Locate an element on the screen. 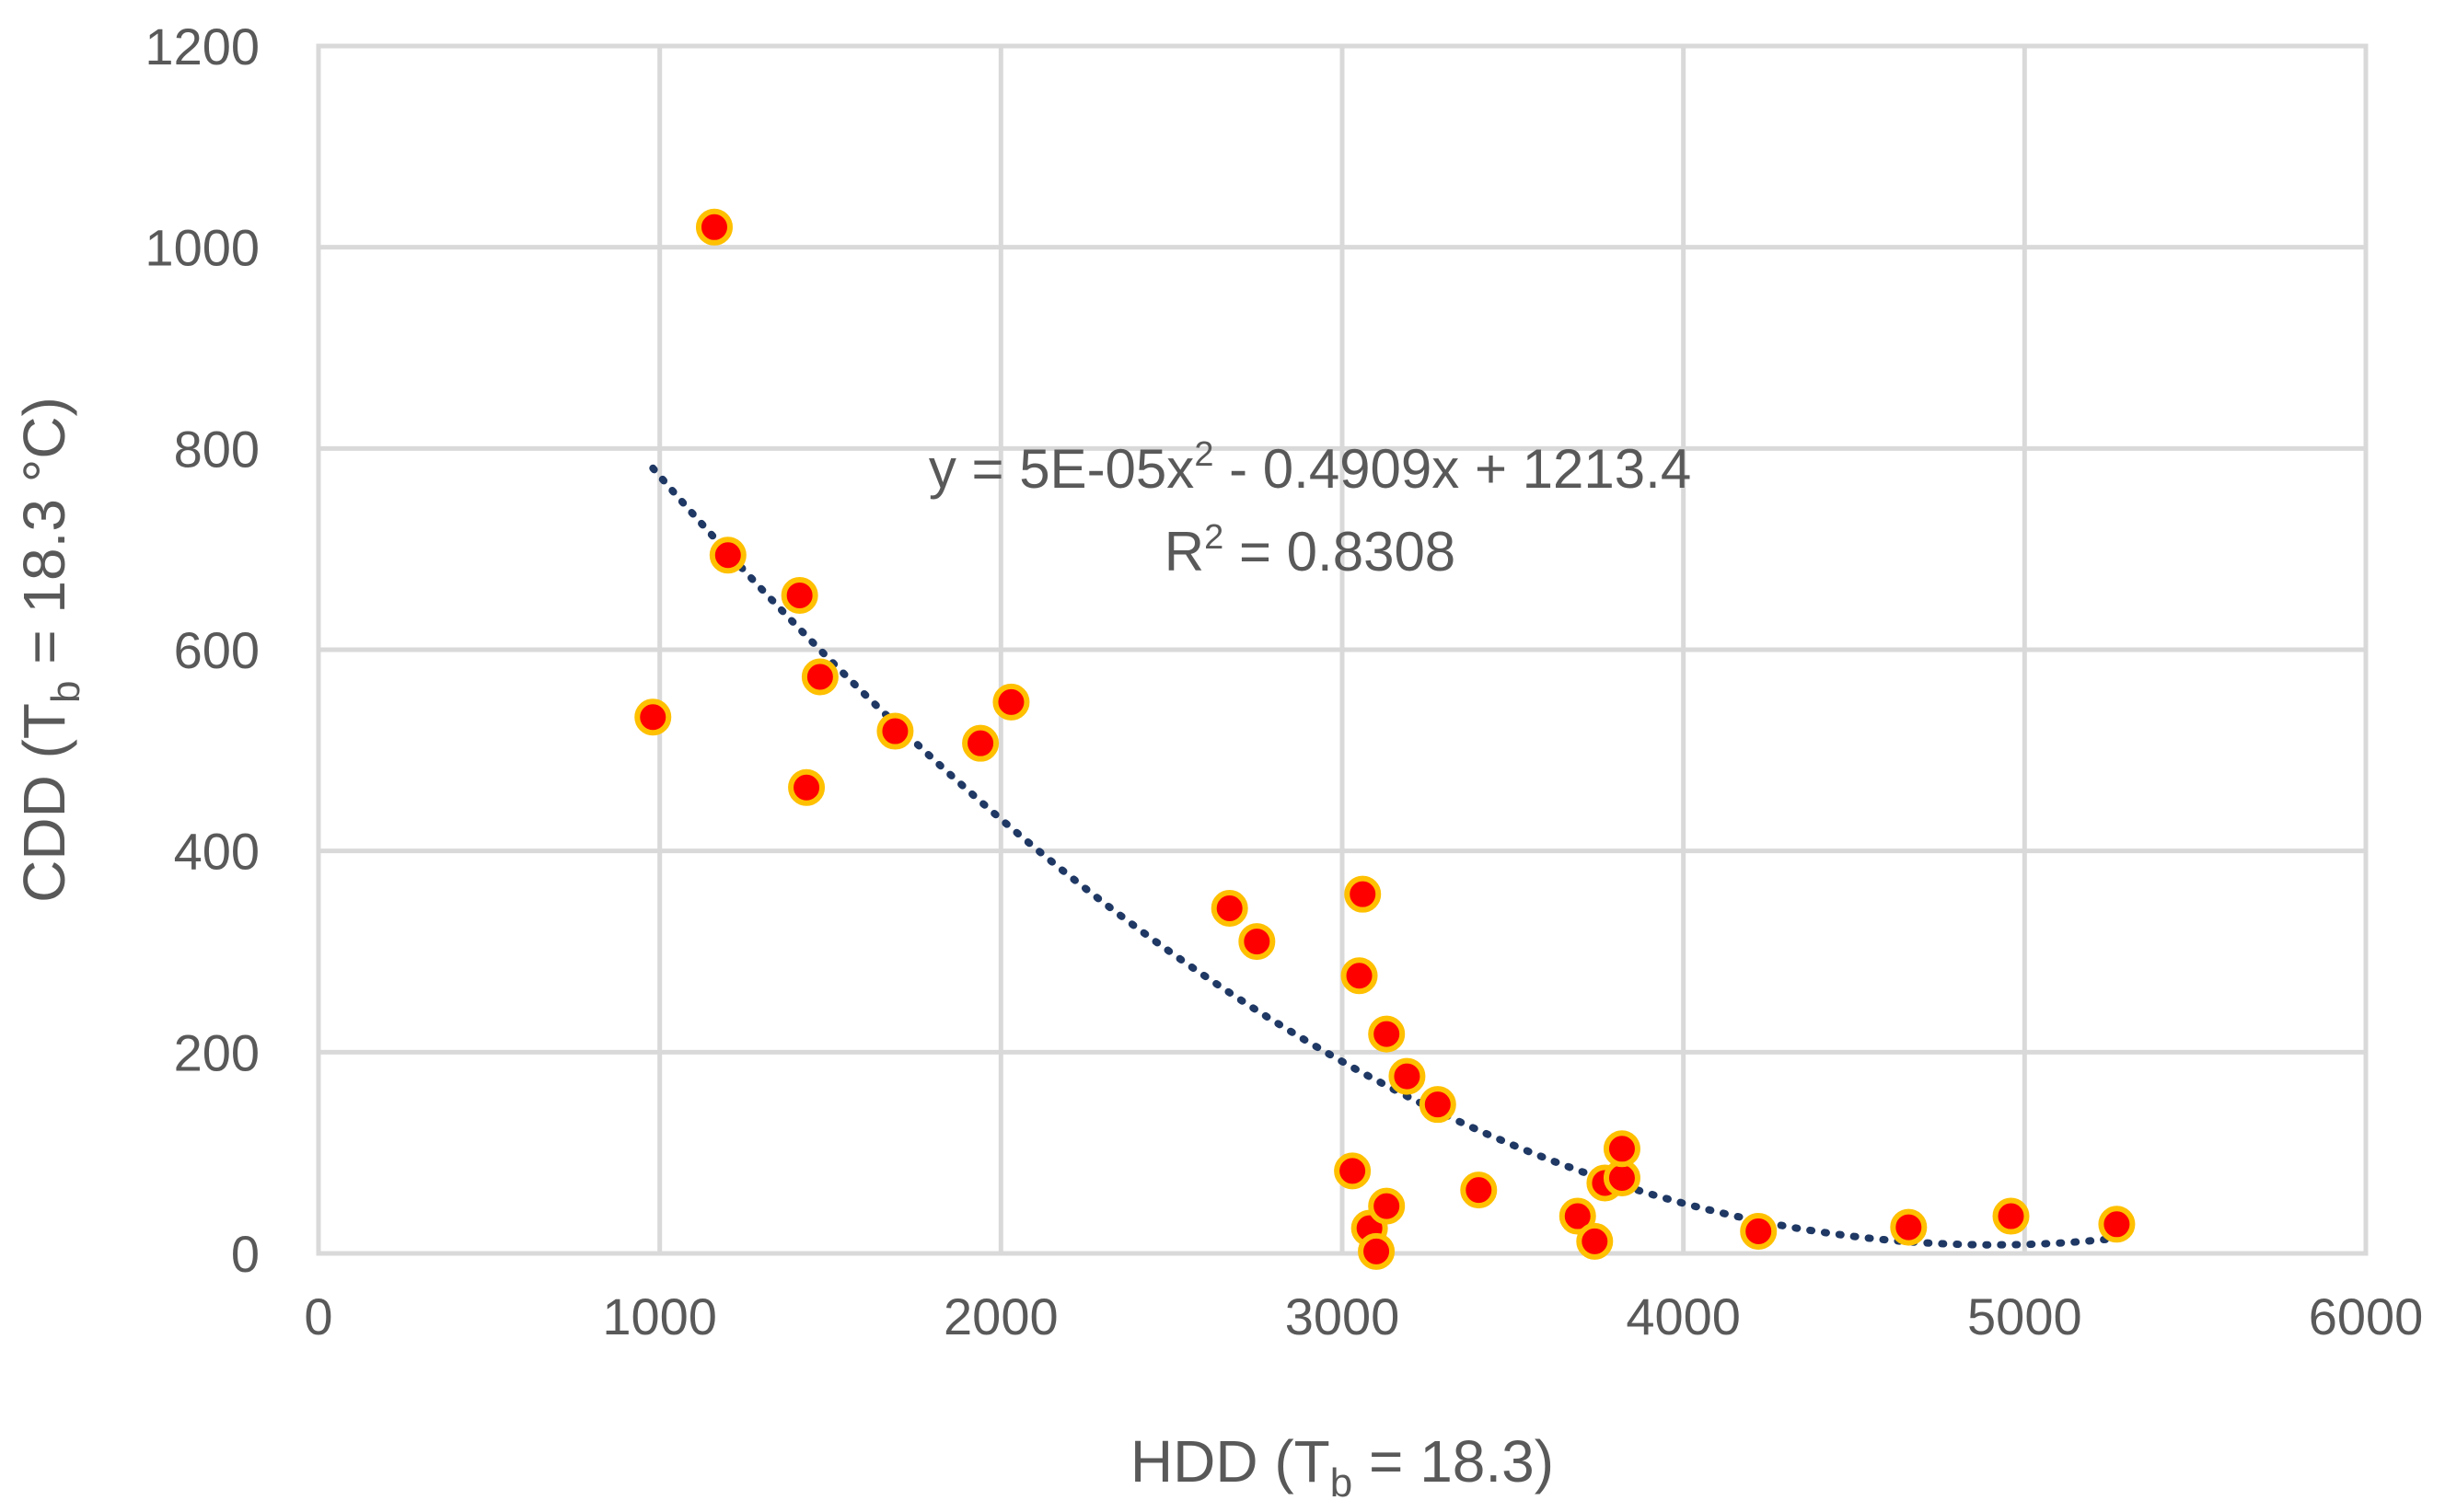  x-tick-label: 6000 is located at coordinates (2366, 1316).